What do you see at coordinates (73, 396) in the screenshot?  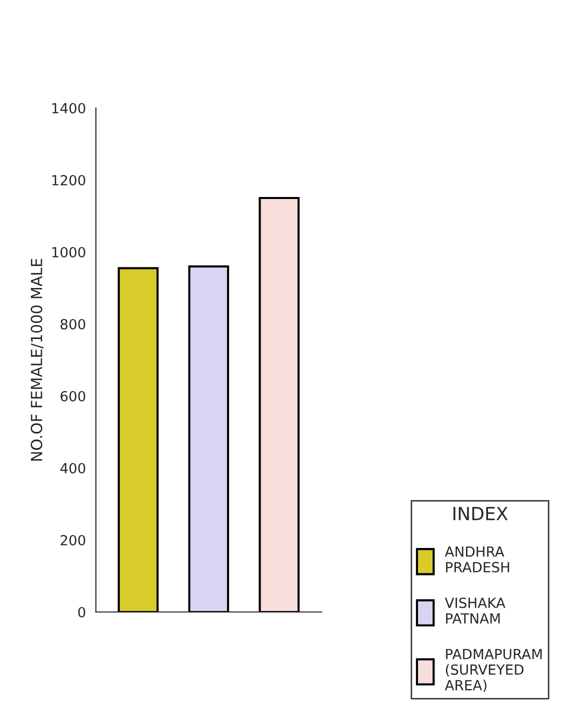 I see `y-tick-label: 600` at bounding box center [73, 396].